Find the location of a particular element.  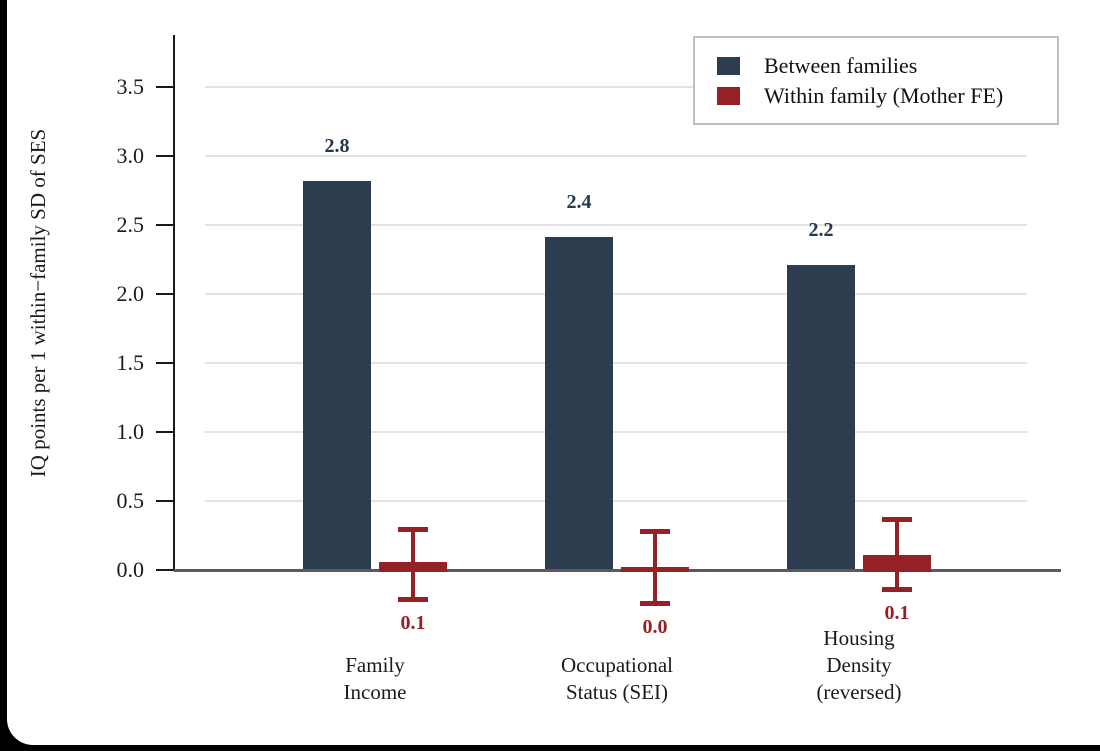

value-label-within: 0.0 is located at coordinates (655, 627).